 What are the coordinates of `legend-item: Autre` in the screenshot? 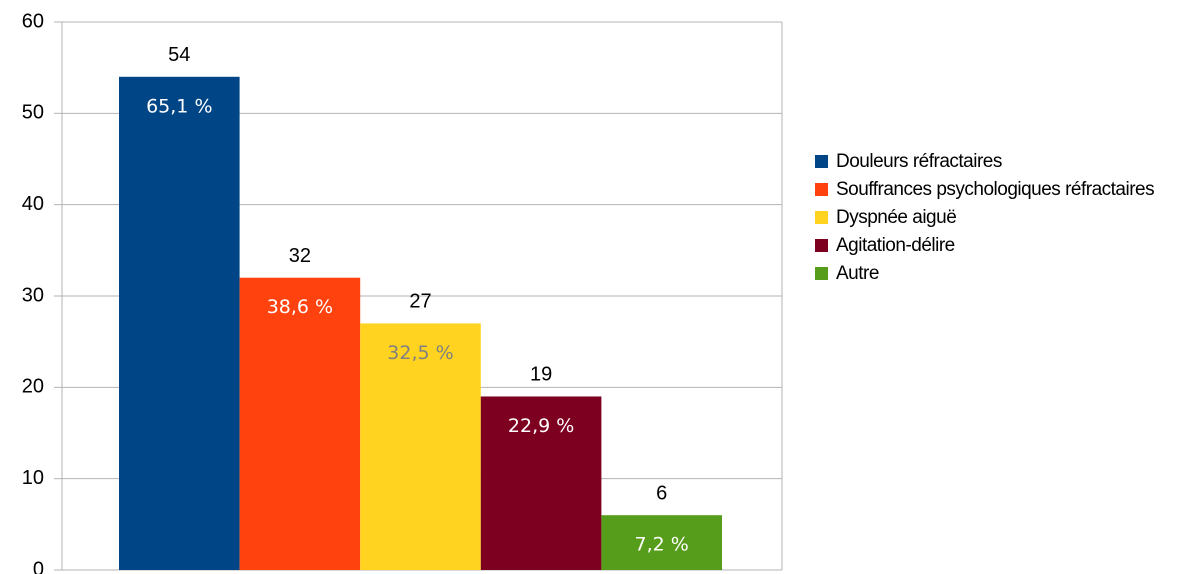 It's located at (995, 273).